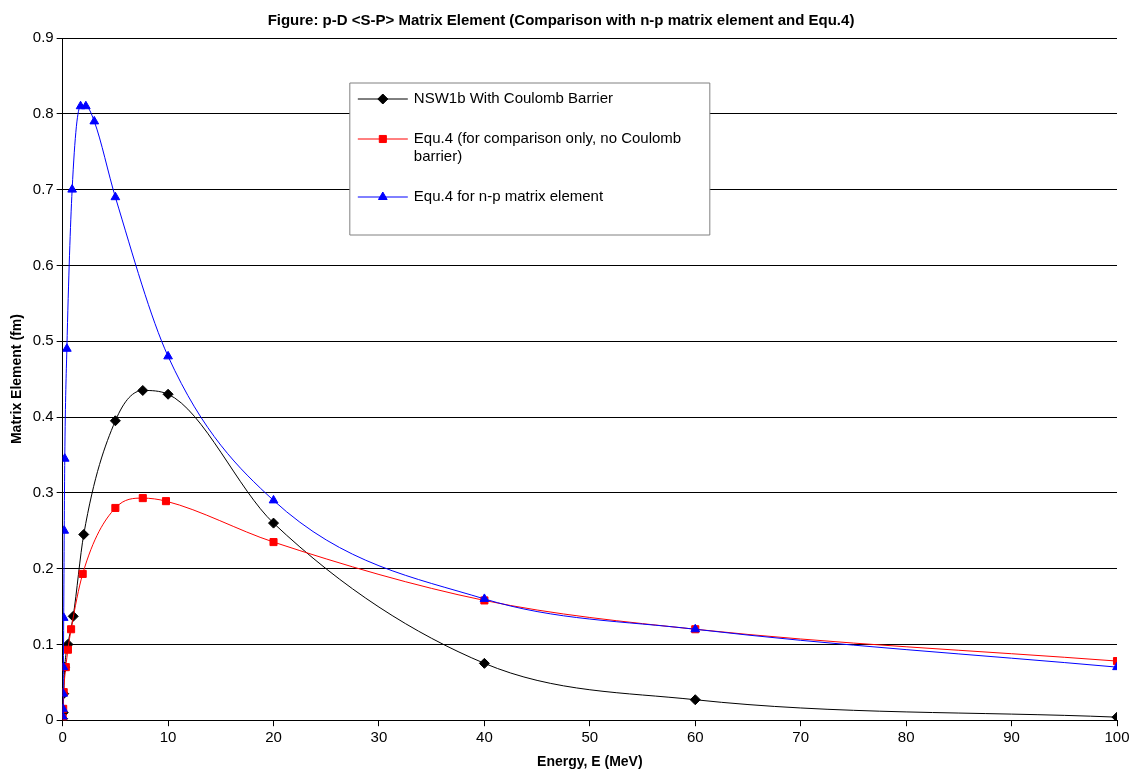 The width and height of the screenshot is (1142, 780). What do you see at coordinates (43, 416) in the screenshot?
I see `y-tick-label: 0.4` at bounding box center [43, 416].